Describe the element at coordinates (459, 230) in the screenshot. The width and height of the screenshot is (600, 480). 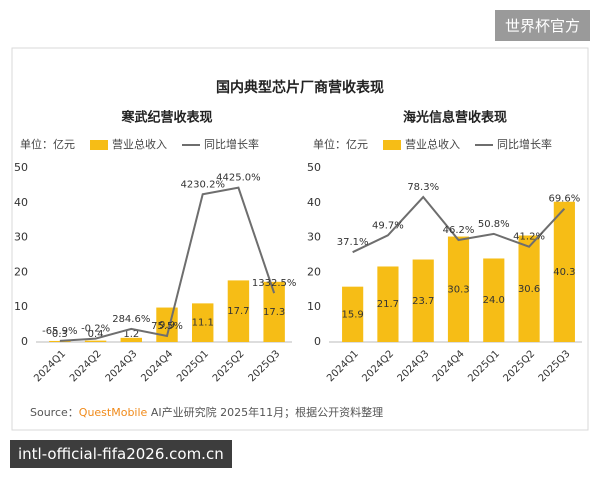
I see `line-value-label: 46.2%` at that location.